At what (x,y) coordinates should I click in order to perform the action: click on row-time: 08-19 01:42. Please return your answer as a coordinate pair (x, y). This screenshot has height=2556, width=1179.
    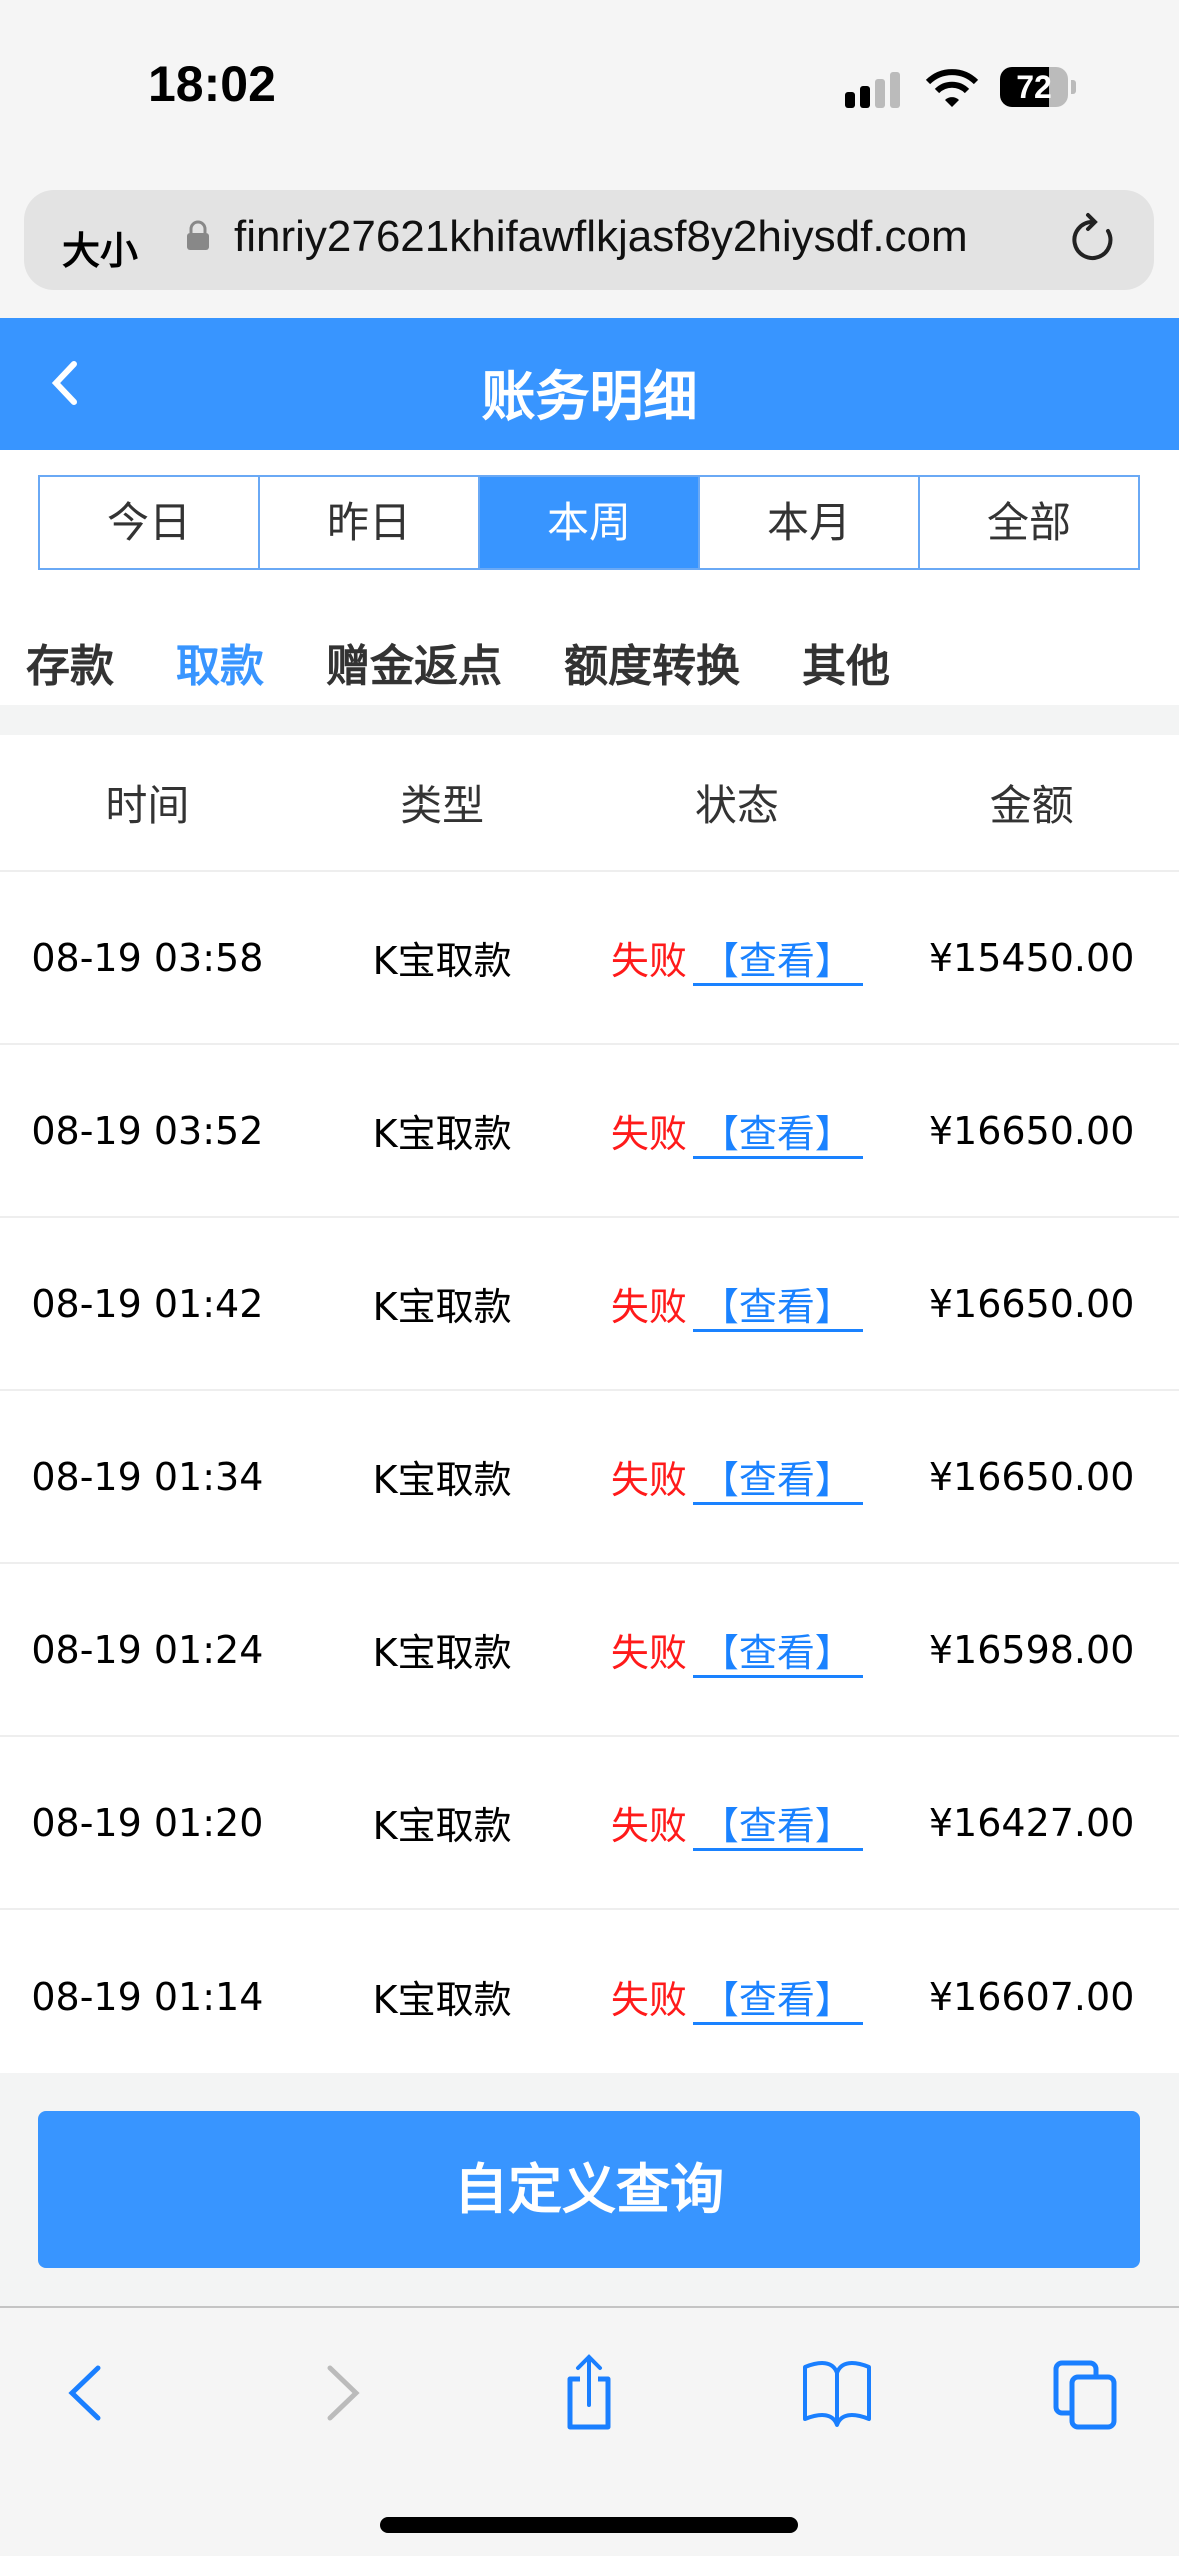
    Looking at the image, I should click on (147, 1303).